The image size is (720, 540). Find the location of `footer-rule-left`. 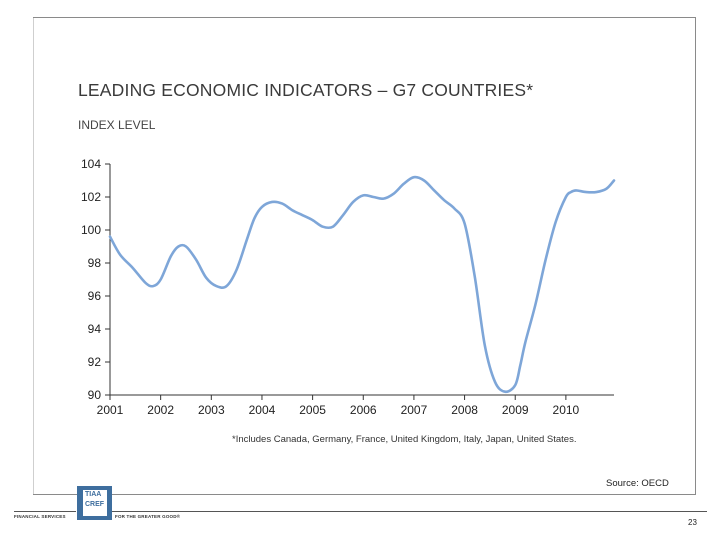

footer-rule-left is located at coordinates (45, 511).